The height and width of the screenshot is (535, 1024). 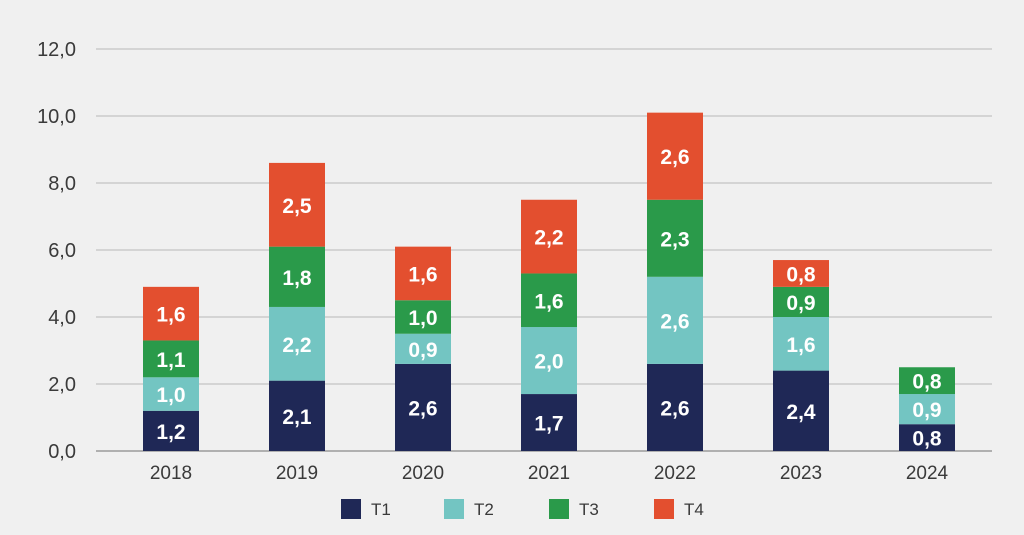 I want to click on x-tick-label: 2022, so click(x=675, y=473).